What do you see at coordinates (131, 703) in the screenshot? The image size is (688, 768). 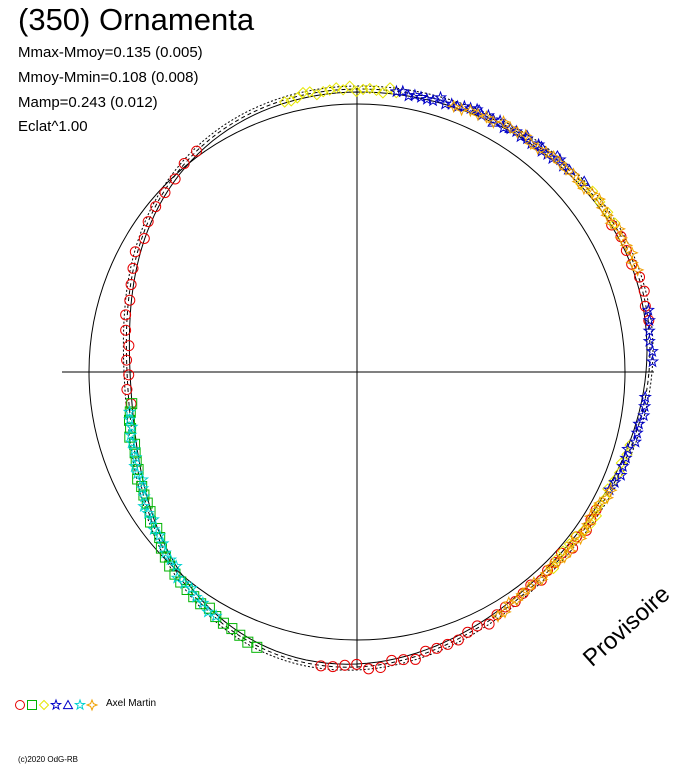 I see `legend-observer: Axel Martin` at bounding box center [131, 703].